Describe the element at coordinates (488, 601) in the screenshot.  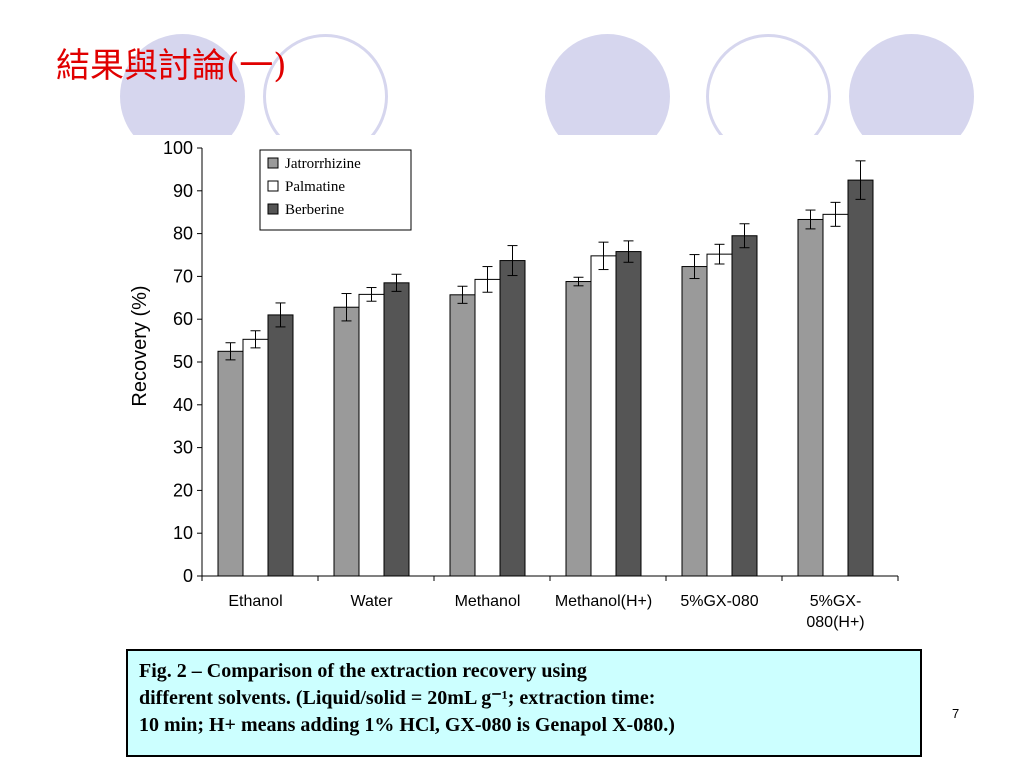
I see `x-tick-label: Methanol` at that location.